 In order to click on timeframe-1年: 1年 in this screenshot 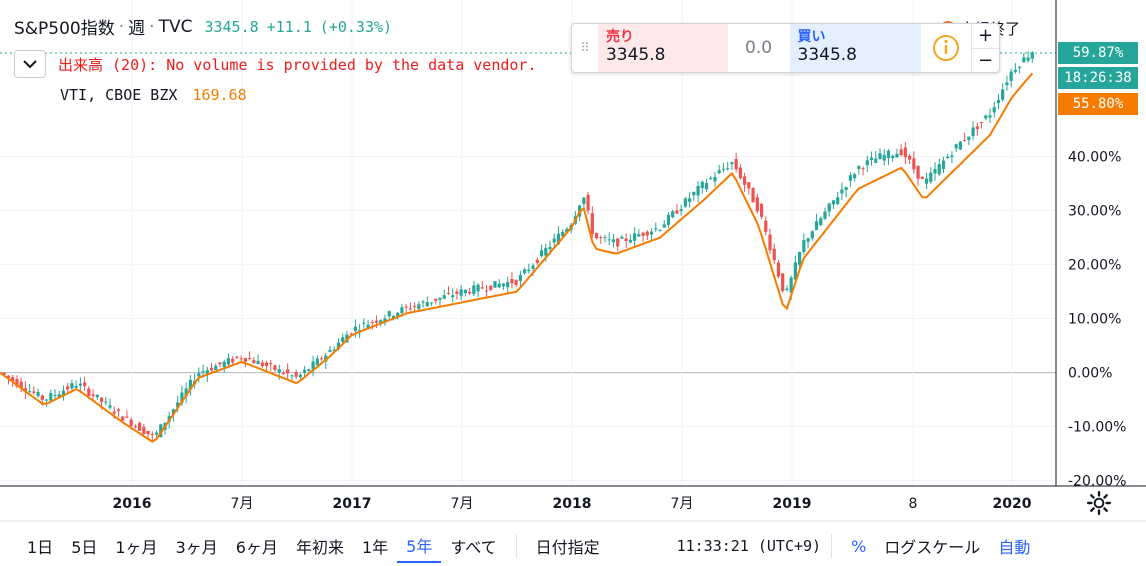, I will do `click(375, 547)`.